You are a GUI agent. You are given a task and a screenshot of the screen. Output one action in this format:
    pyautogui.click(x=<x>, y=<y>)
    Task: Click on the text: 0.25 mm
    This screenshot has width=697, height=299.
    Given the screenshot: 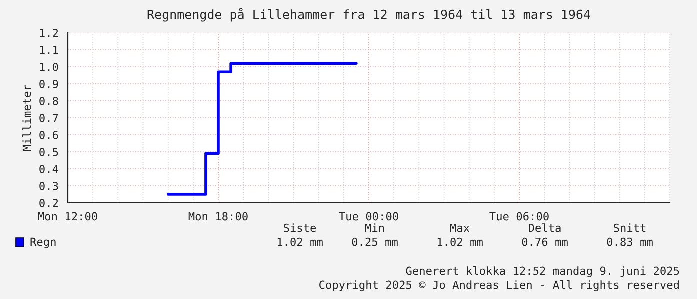 What is the action you would take?
    pyautogui.click(x=375, y=242)
    